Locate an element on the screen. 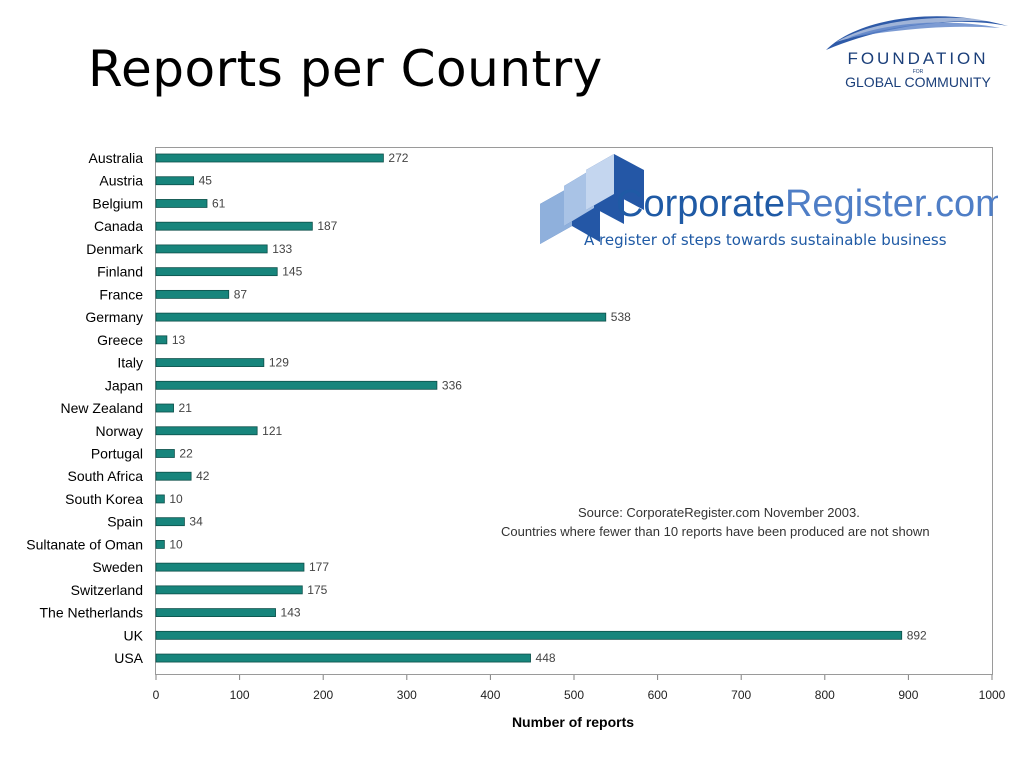  x-tick-label-600: 600 is located at coordinates (658, 695).